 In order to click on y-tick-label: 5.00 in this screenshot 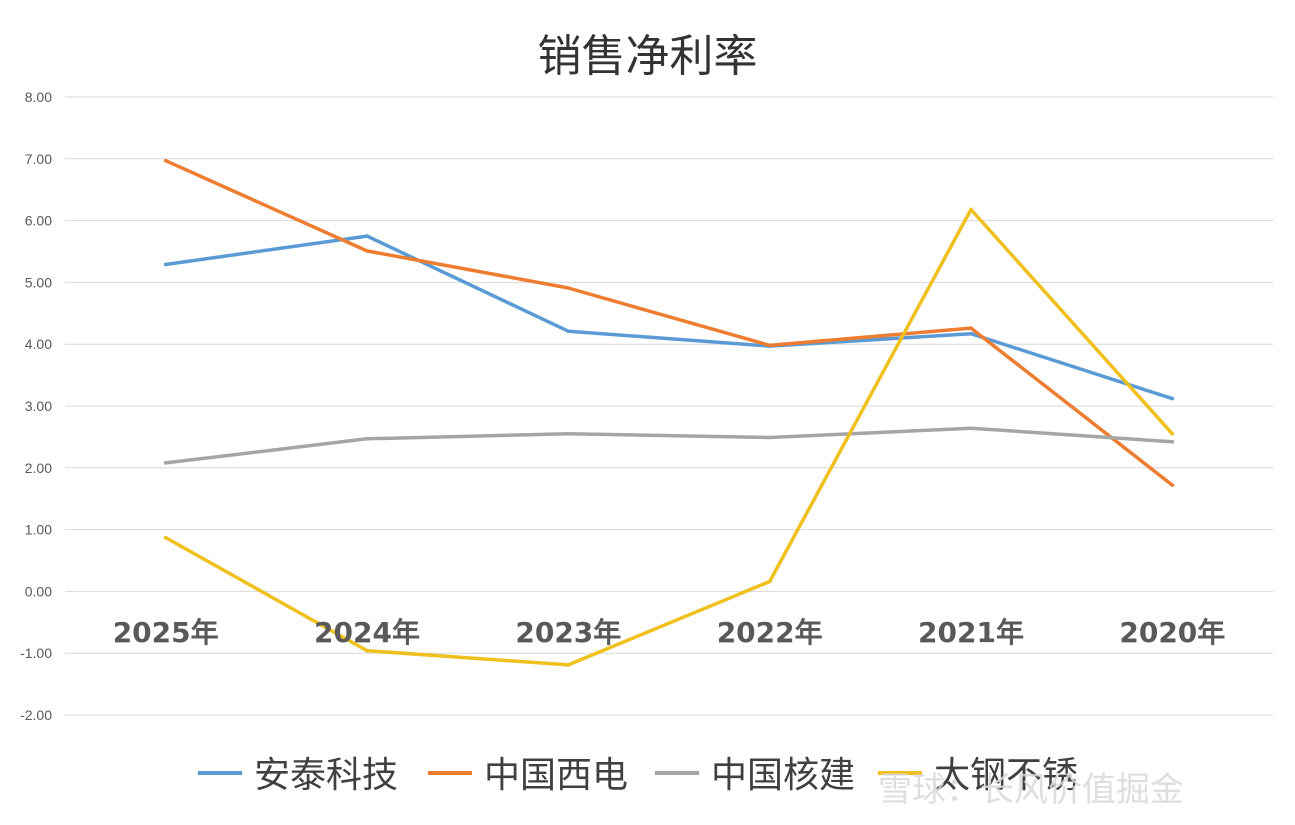, I will do `click(38, 282)`.